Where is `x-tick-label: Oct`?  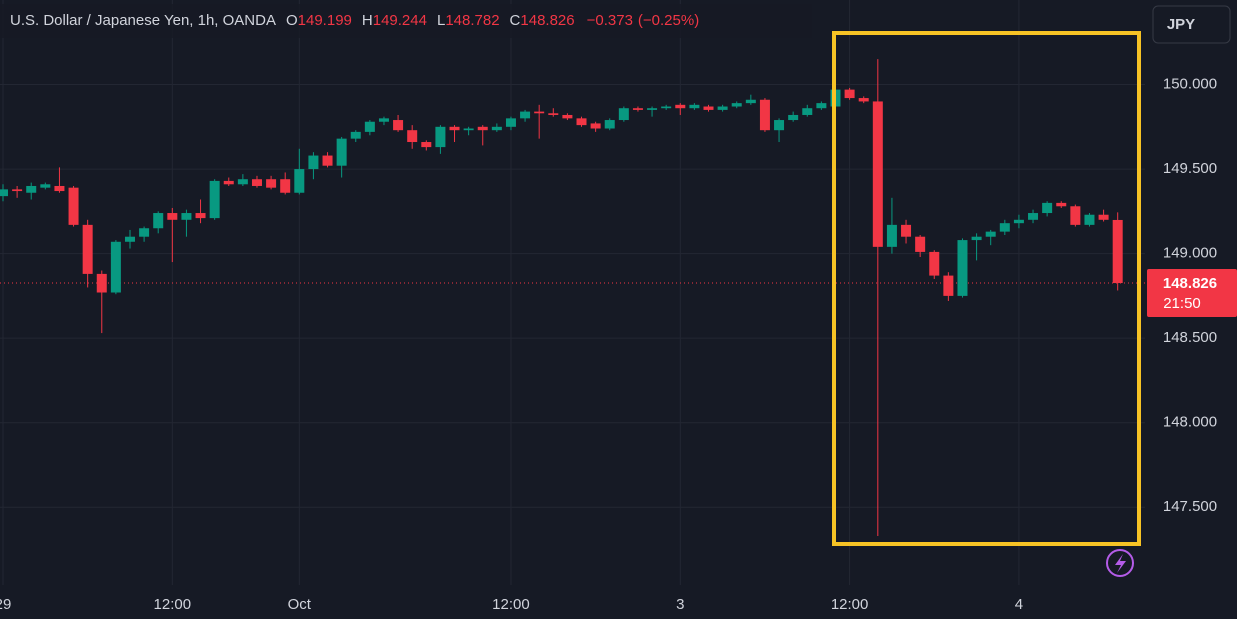
x-tick-label: Oct is located at coordinates (300, 604).